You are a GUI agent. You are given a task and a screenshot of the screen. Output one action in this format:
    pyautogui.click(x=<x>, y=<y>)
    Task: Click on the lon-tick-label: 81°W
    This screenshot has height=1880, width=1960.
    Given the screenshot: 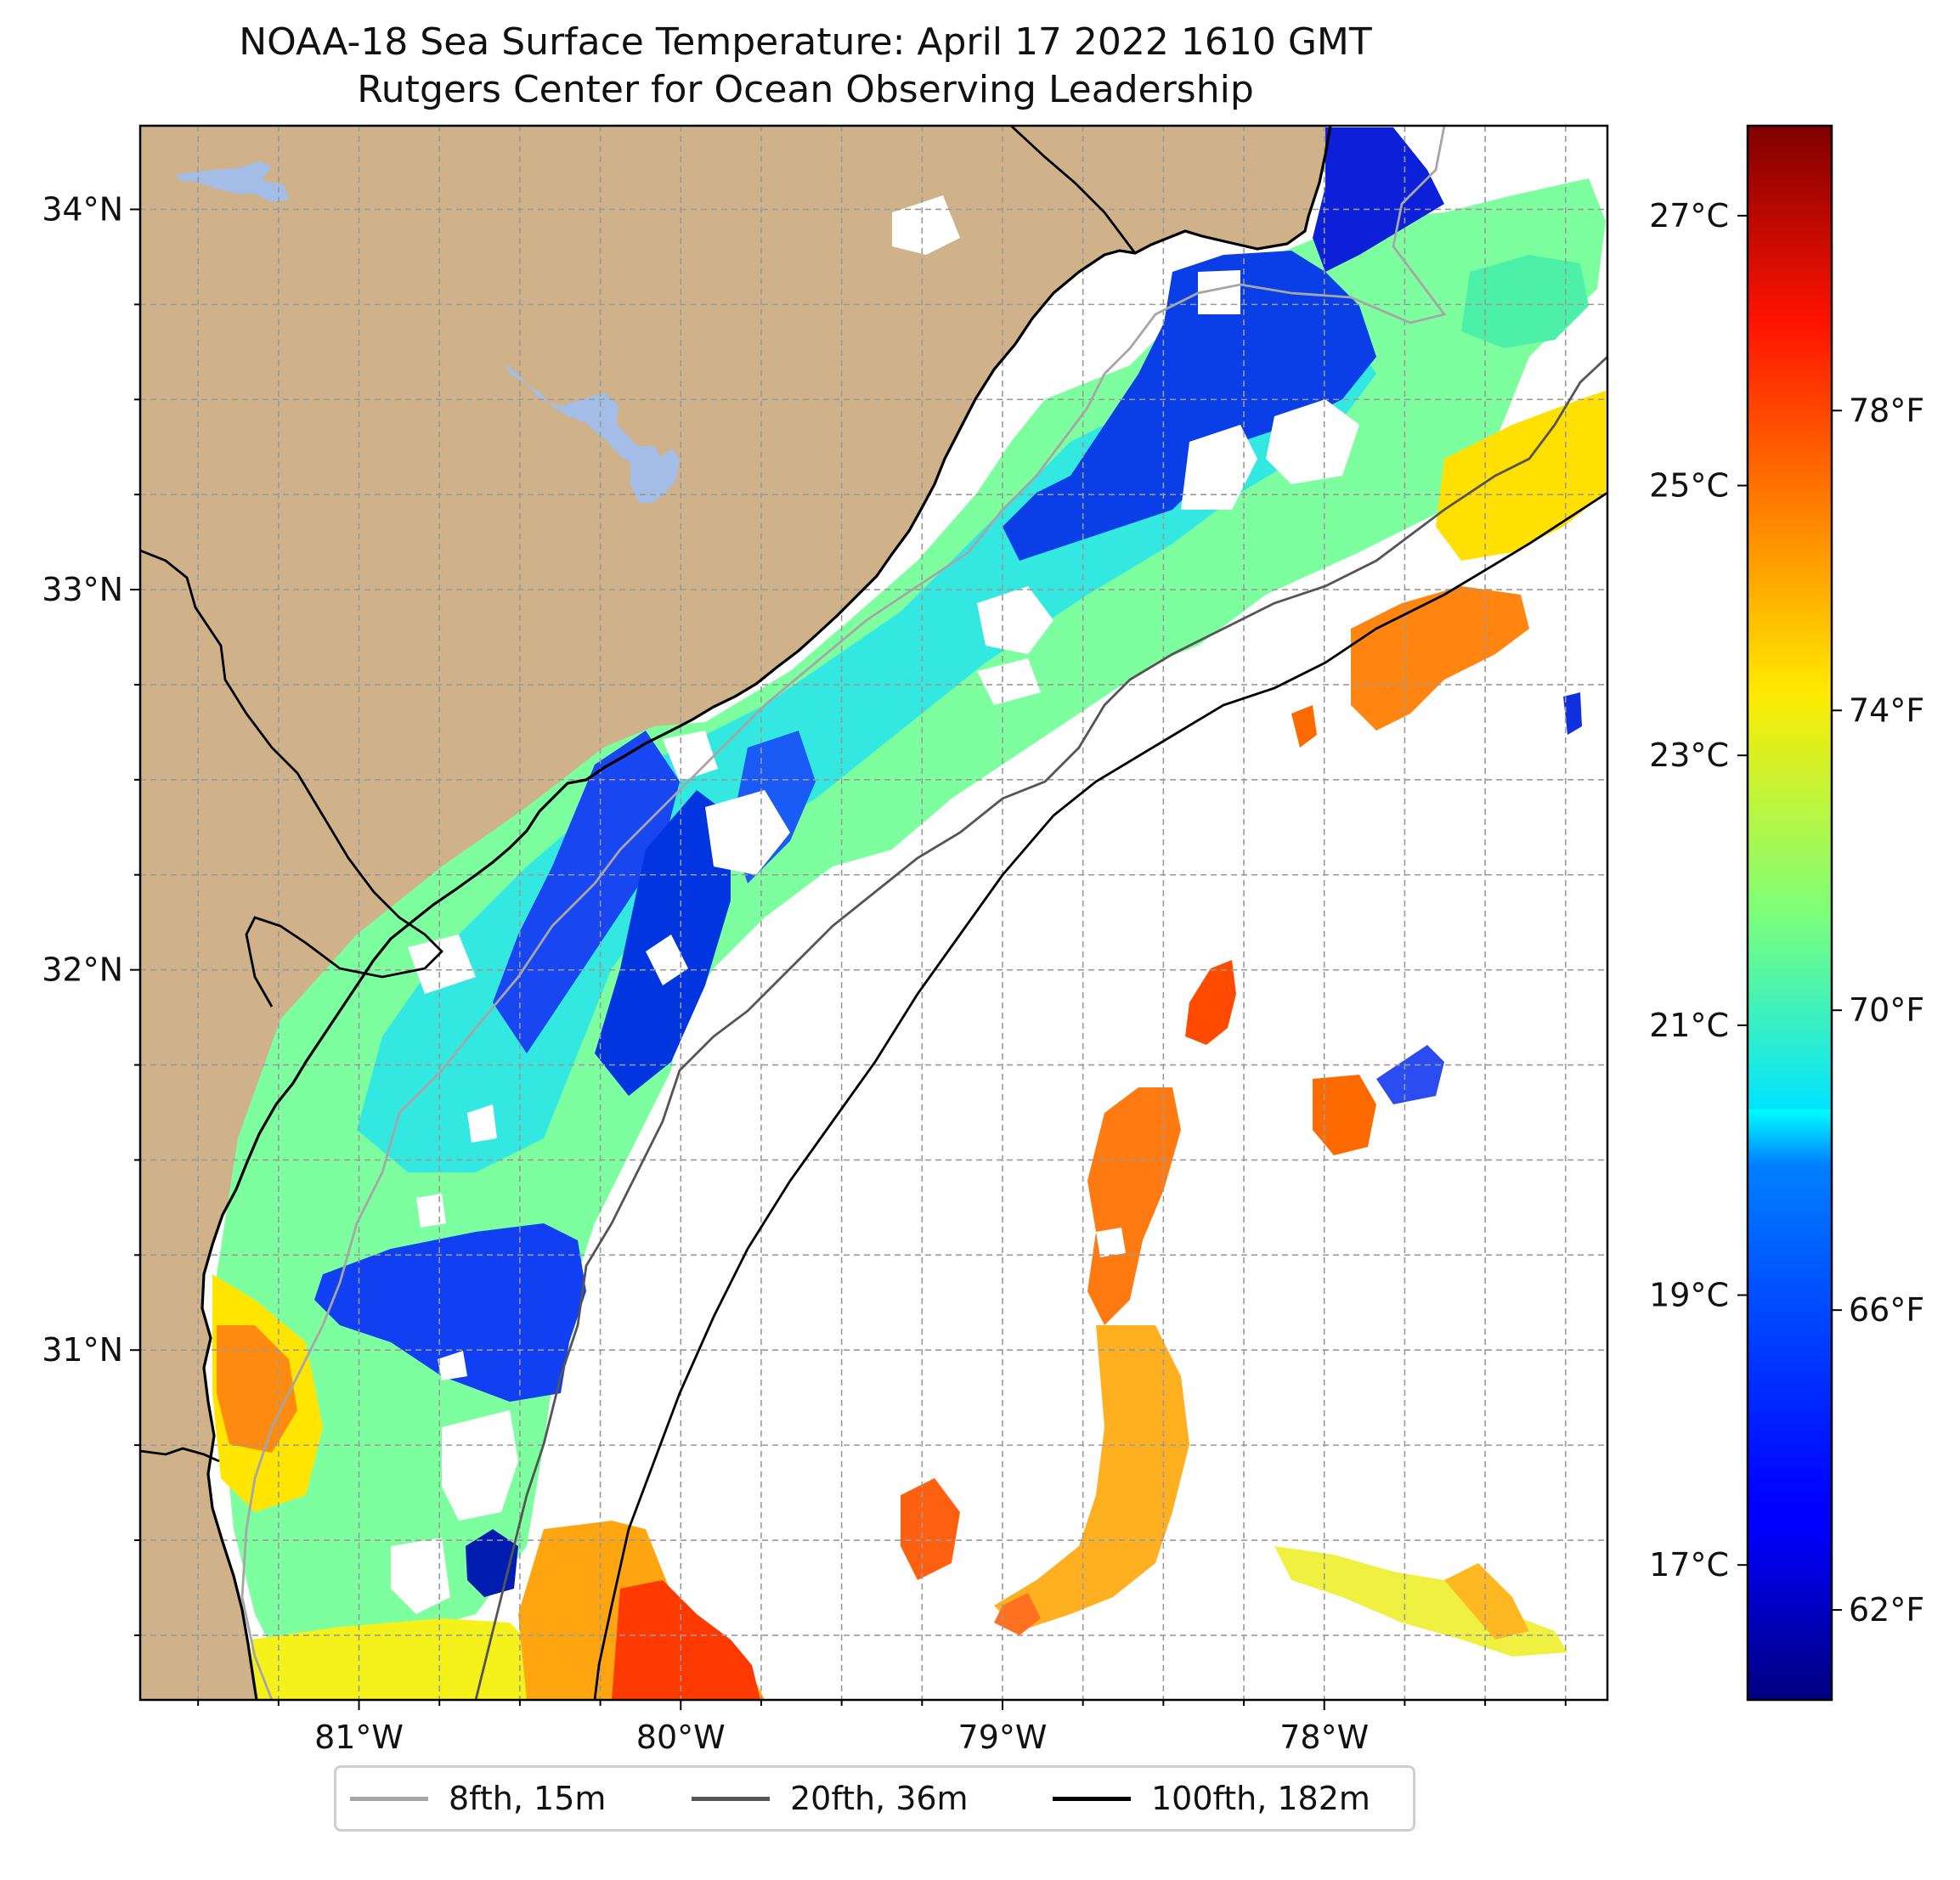 What is the action you would take?
    pyautogui.click(x=359, y=1738)
    